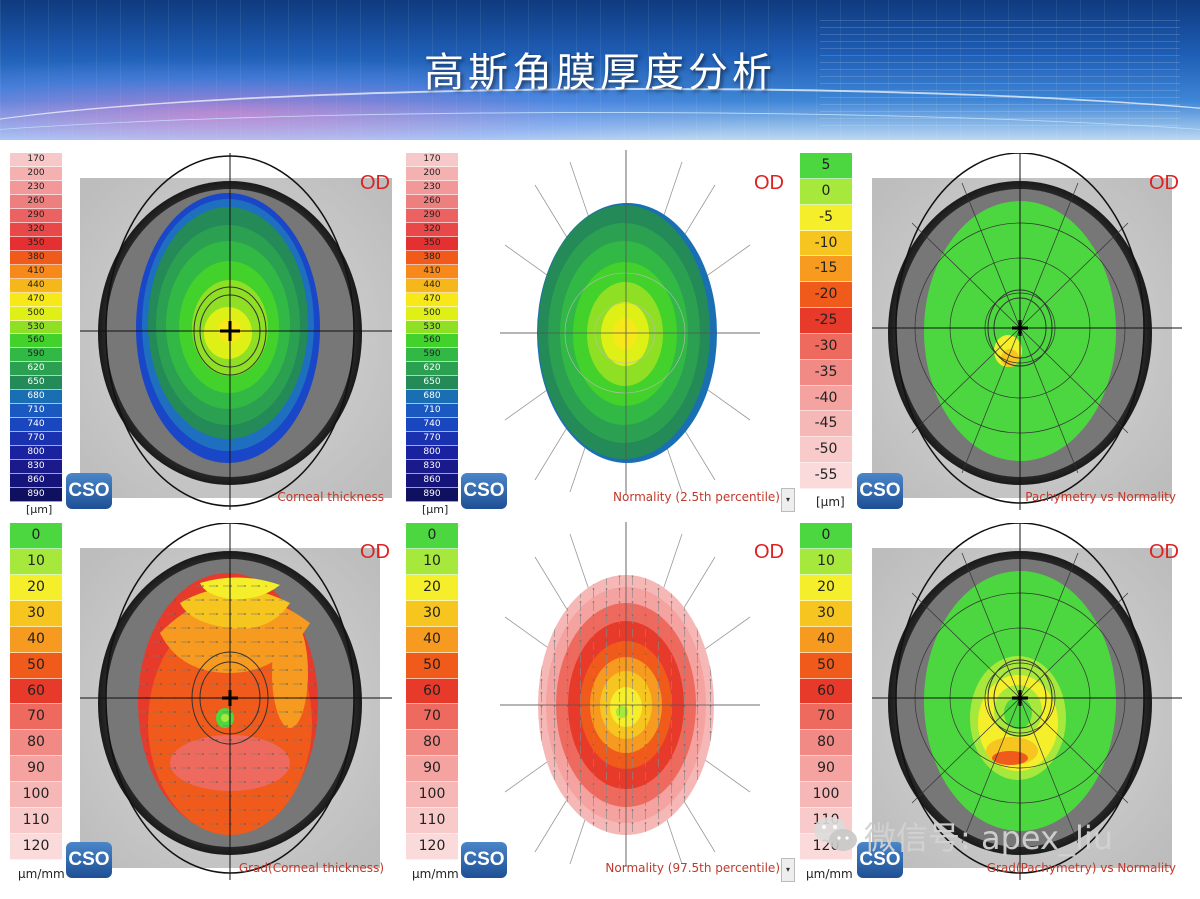 This screenshot has width=1200, height=899. Describe the element at coordinates (330, 497) in the screenshot. I see `map-label-corneal-thickness: Corneal thickness` at that location.